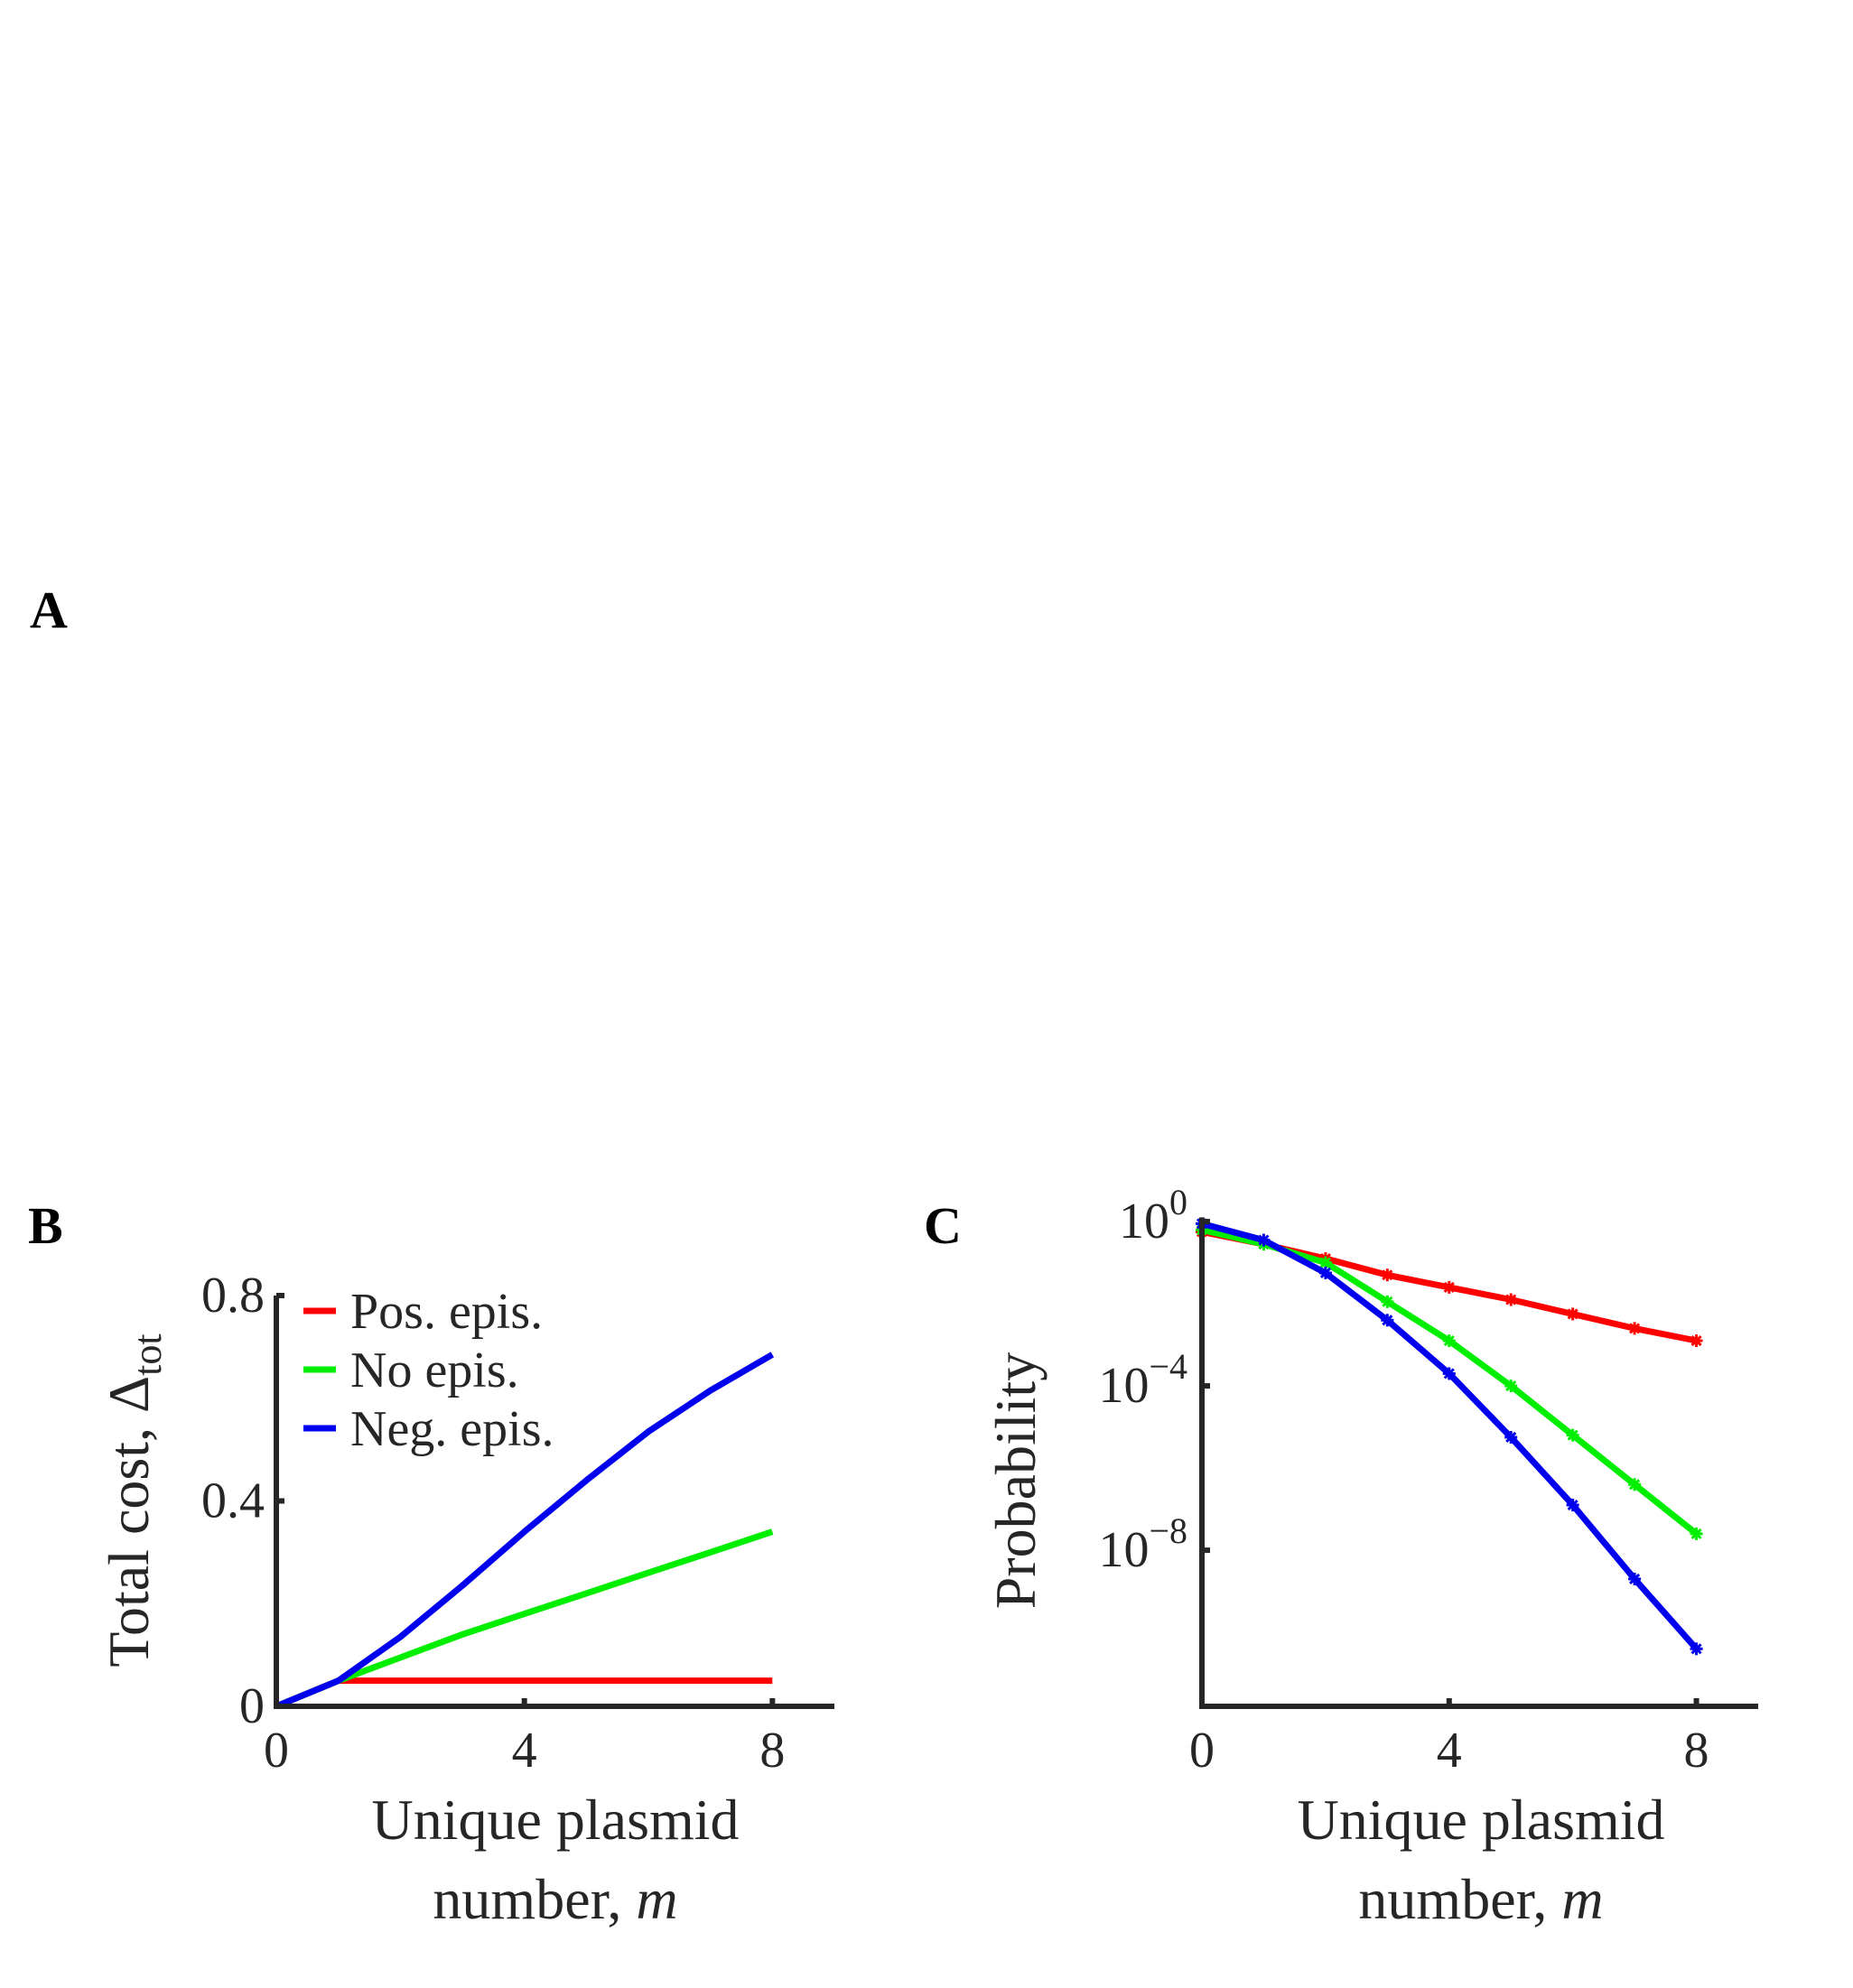 The image size is (1853, 1988). I want to click on y-tick-label-c: 10⁻⁸, so click(1142, 1544).